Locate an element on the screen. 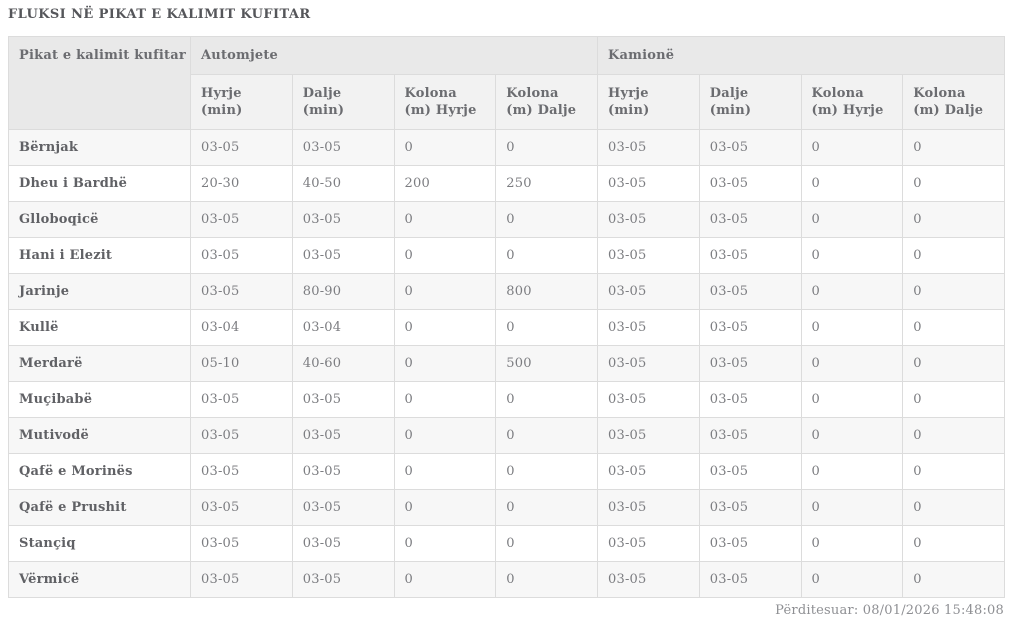  table-row: Mutivodë 03-05 03-05 0 0 03-05 03-05 0 0 is located at coordinates (506, 435).